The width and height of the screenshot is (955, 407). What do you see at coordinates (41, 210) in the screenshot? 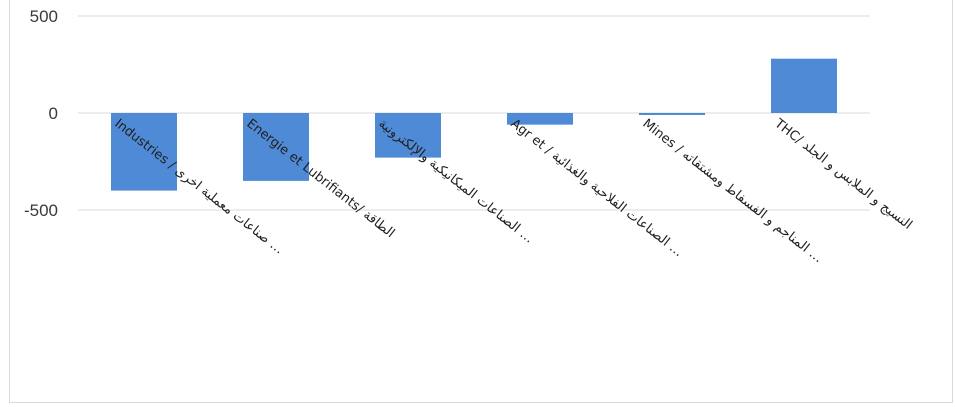
I see `y-tick-label: -500` at bounding box center [41, 210].